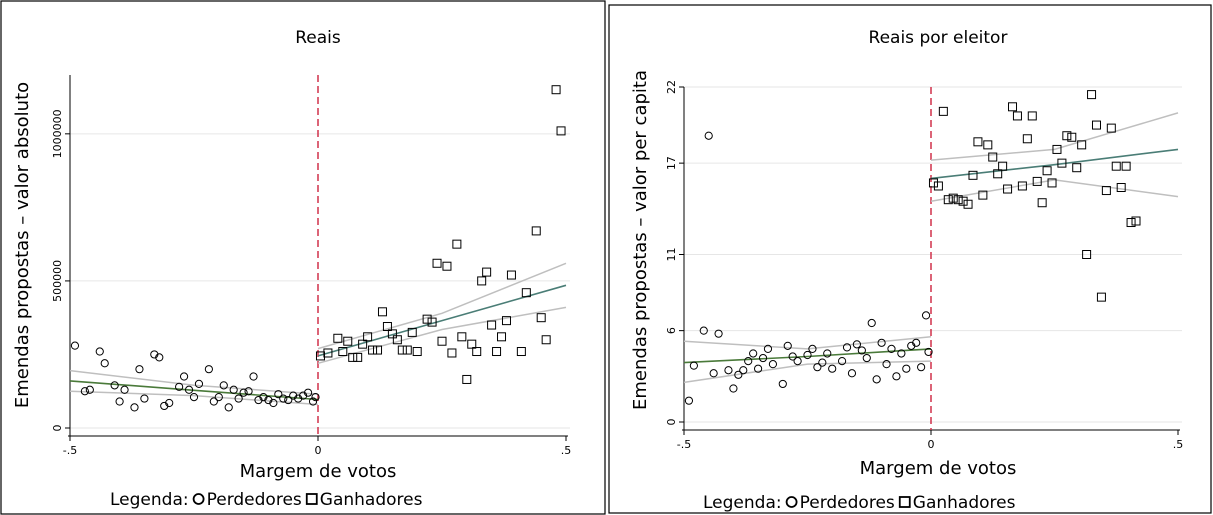 Image resolution: width=1213 pixels, height=515 pixels. Describe the element at coordinates (791, 502) in the screenshot. I see `legend-circle-marker` at that location.